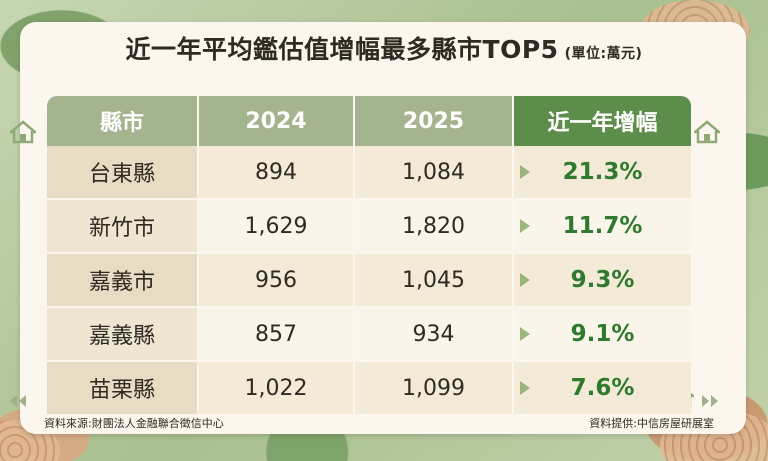 This screenshot has width=768, height=461. I want to click on growth-value: 7.6%, so click(602, 388).